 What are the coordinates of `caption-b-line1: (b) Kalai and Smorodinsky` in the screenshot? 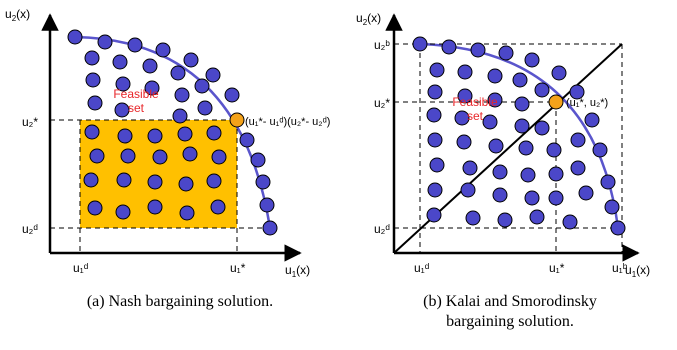 It's located at (510, 301).